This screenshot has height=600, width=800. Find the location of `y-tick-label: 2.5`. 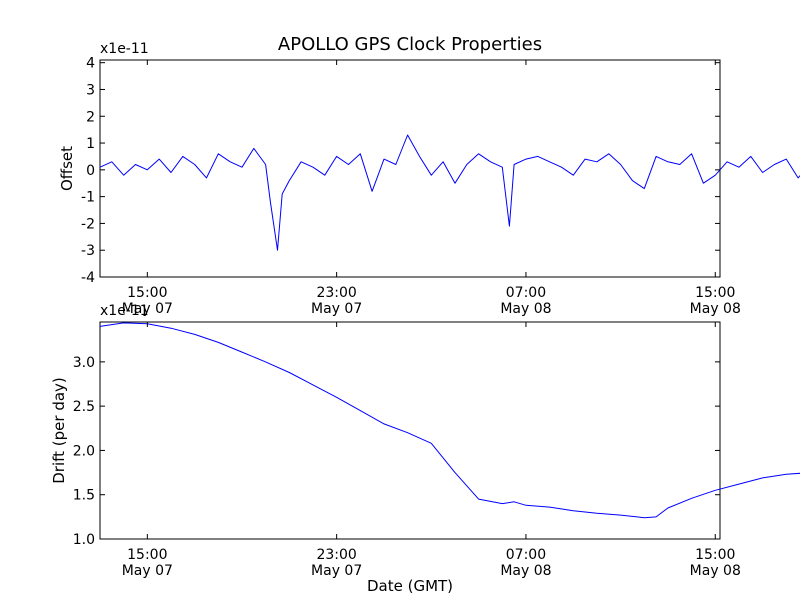

y-tick-label: 2.5 is located at coordinates (84, 407).